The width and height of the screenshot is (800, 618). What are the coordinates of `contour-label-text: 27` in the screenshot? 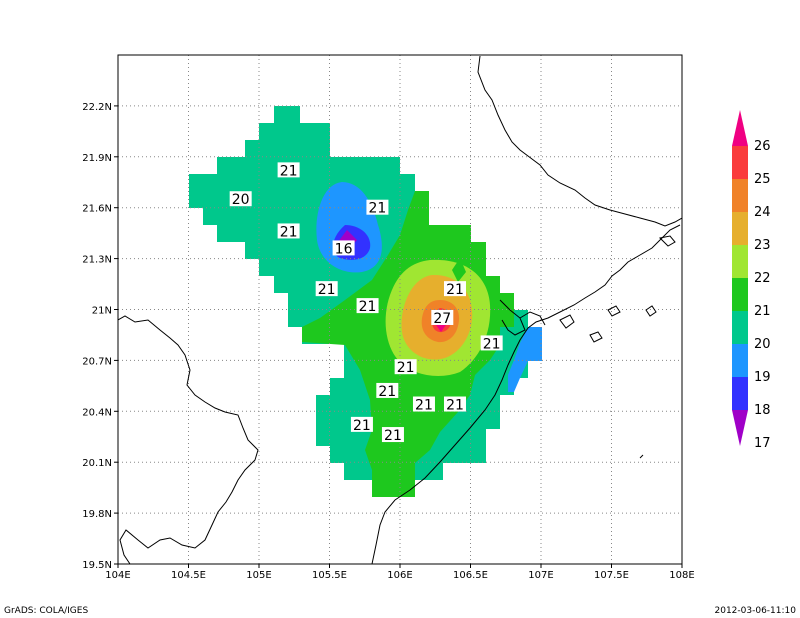 It's located at (442, 319).